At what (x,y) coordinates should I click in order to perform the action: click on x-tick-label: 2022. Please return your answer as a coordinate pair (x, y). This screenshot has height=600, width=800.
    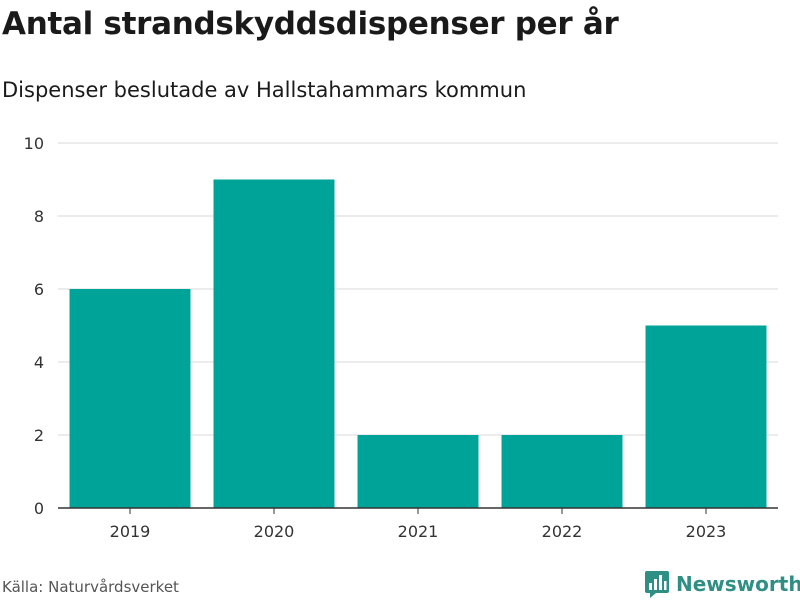
    Looking at the image, I should click on (562, 531).